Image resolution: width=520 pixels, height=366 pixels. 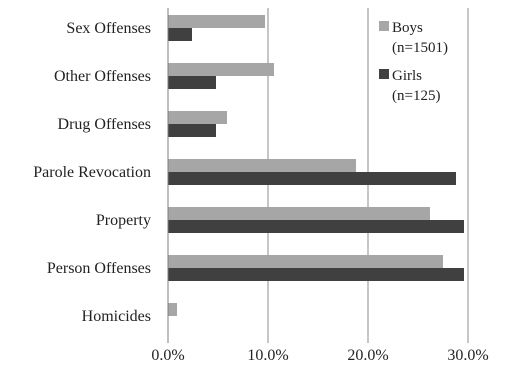 I want to click on category-label-person-offenses: Person Offenses, so click(x=99, y=268).